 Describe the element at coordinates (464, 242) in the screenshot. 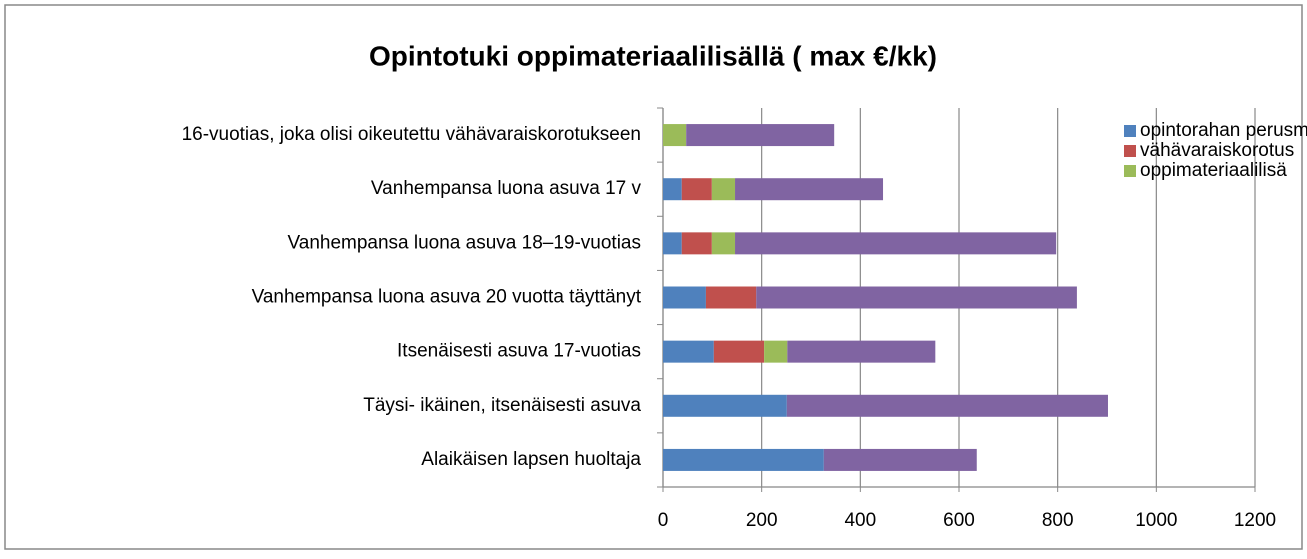

I see `y-tick-label: Vanhempansa luona asuva 18–19-vuotias` at that location.